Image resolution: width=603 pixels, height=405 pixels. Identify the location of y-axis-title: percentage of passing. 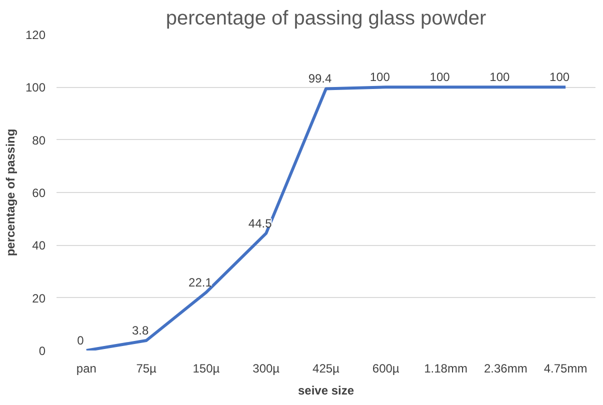
(10, 192).